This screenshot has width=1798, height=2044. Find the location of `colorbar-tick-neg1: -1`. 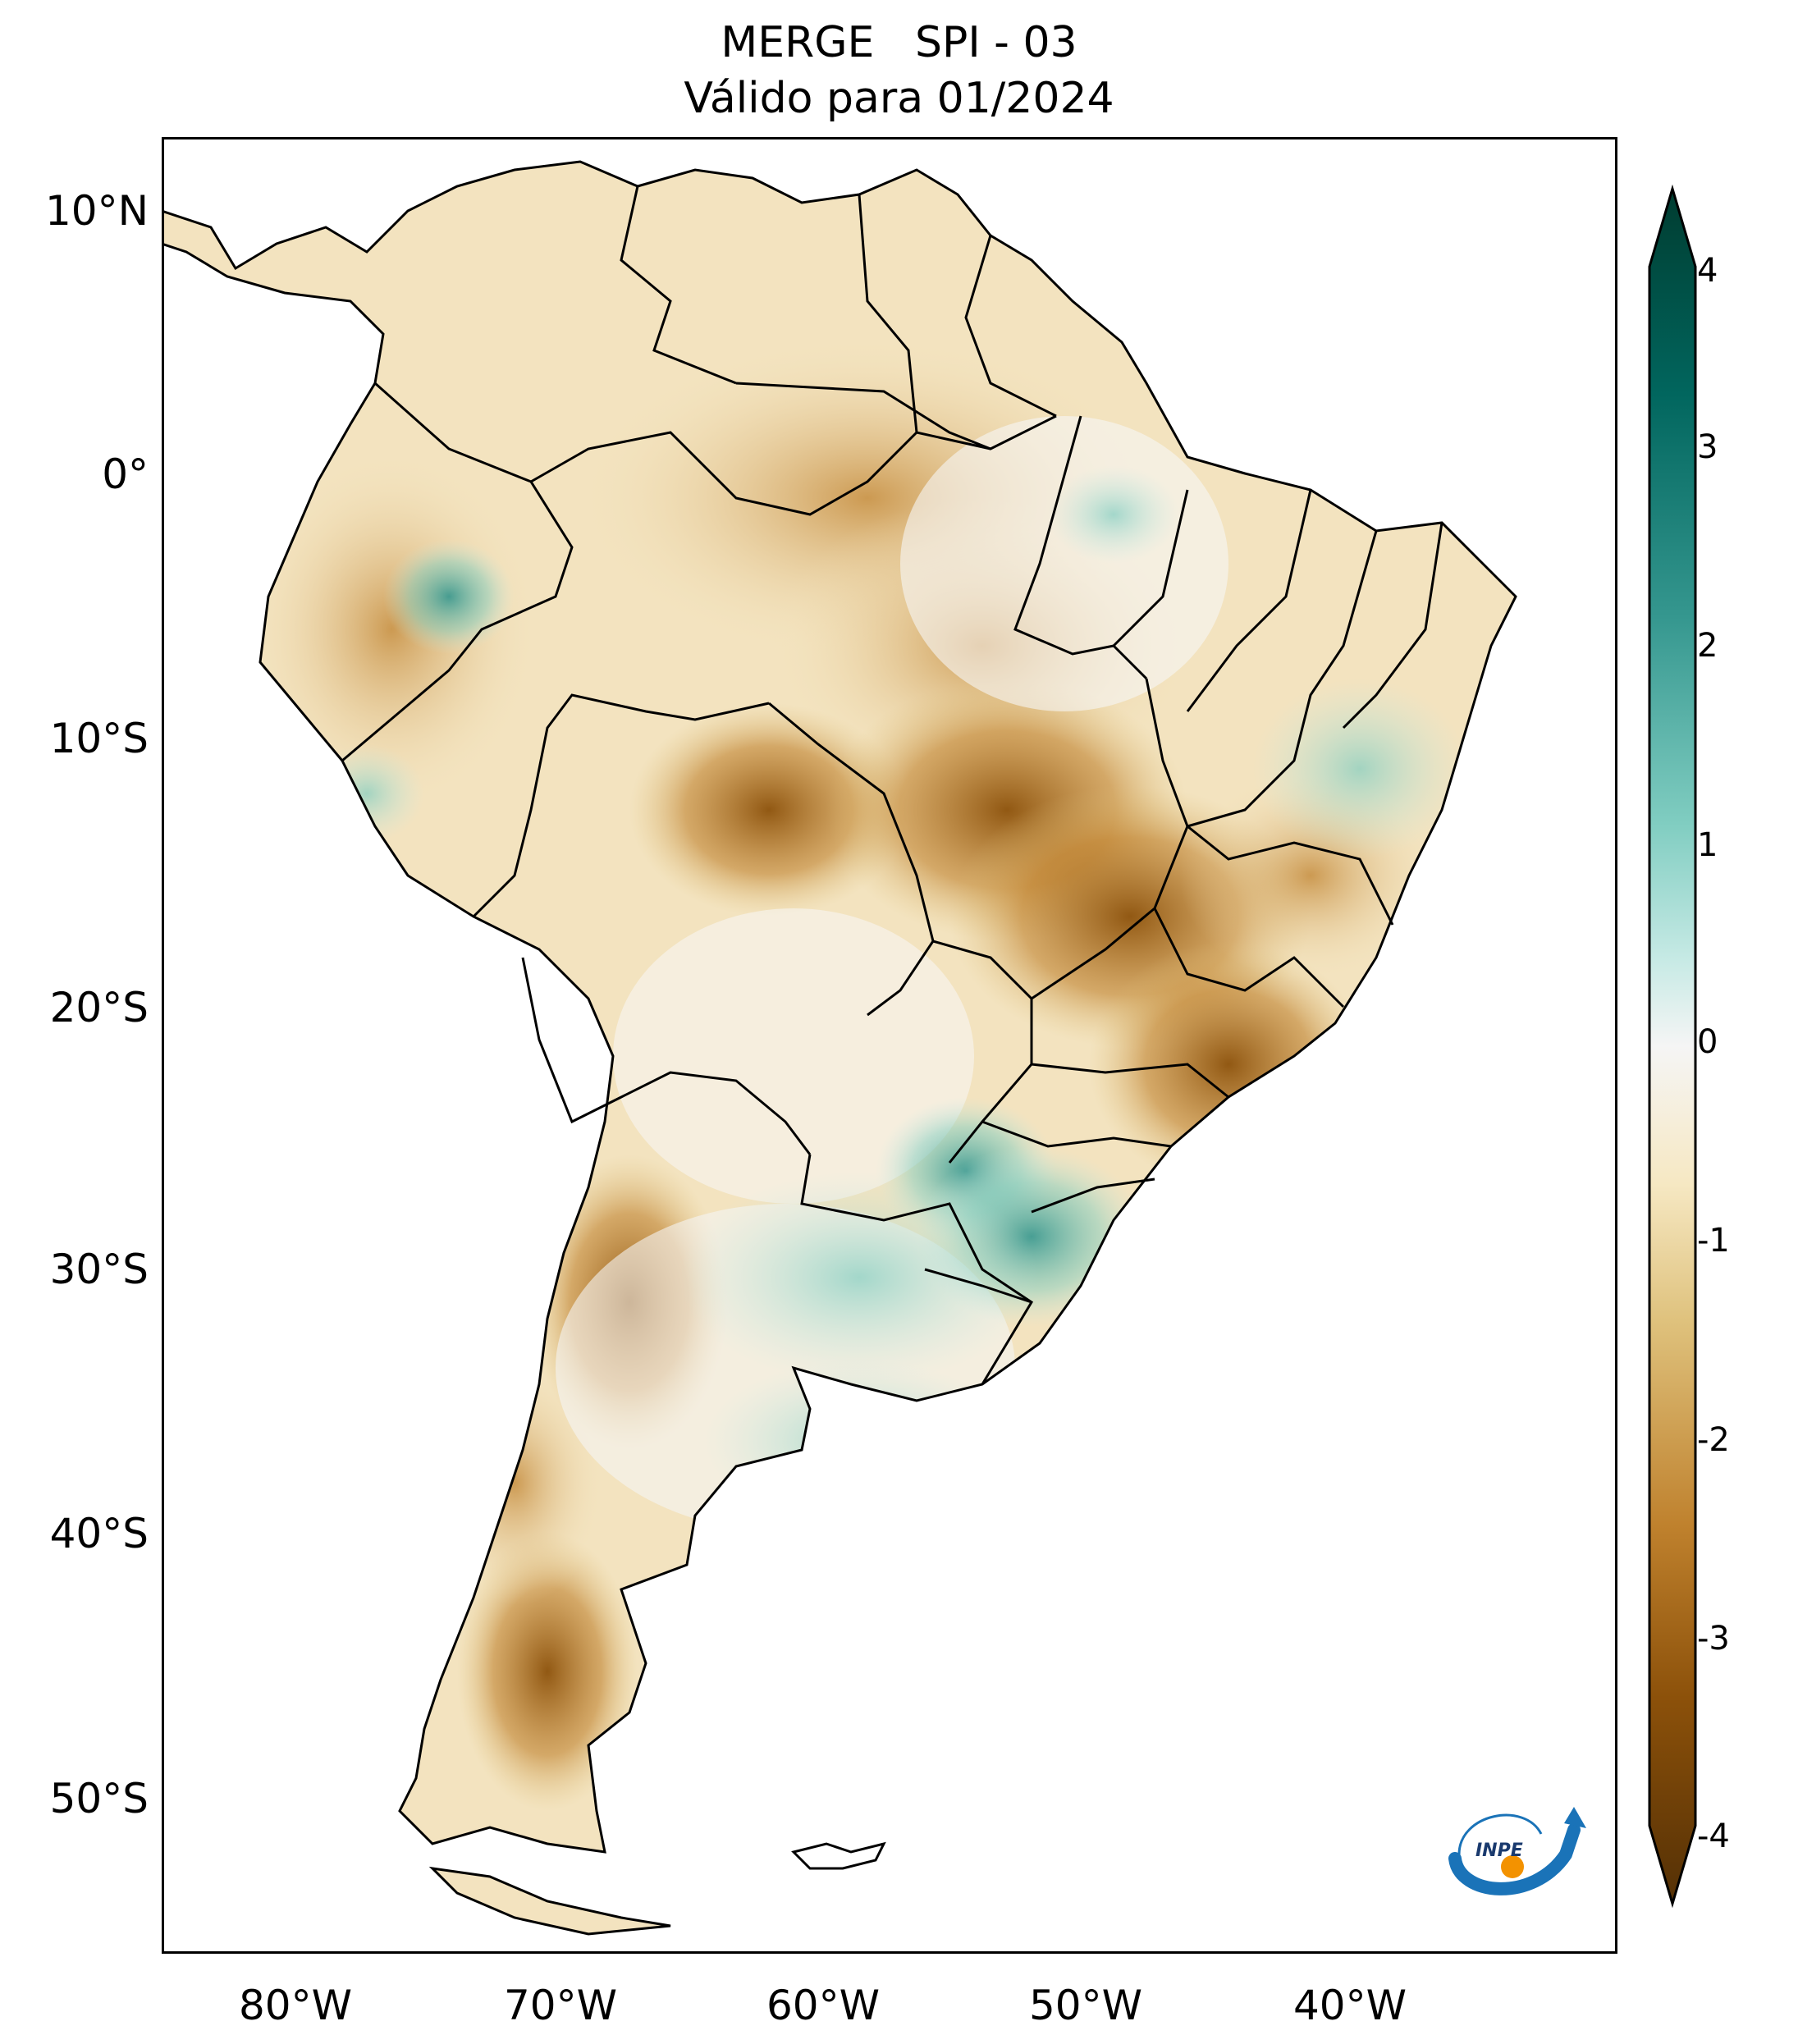

colorbar-tick-neg1: -1 is located at coordinates (1713, 1241).